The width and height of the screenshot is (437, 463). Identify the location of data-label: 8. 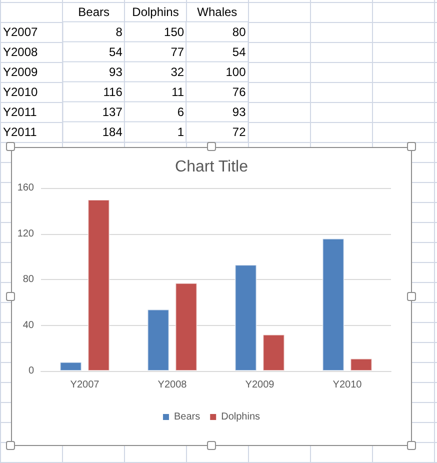
(119, 32).